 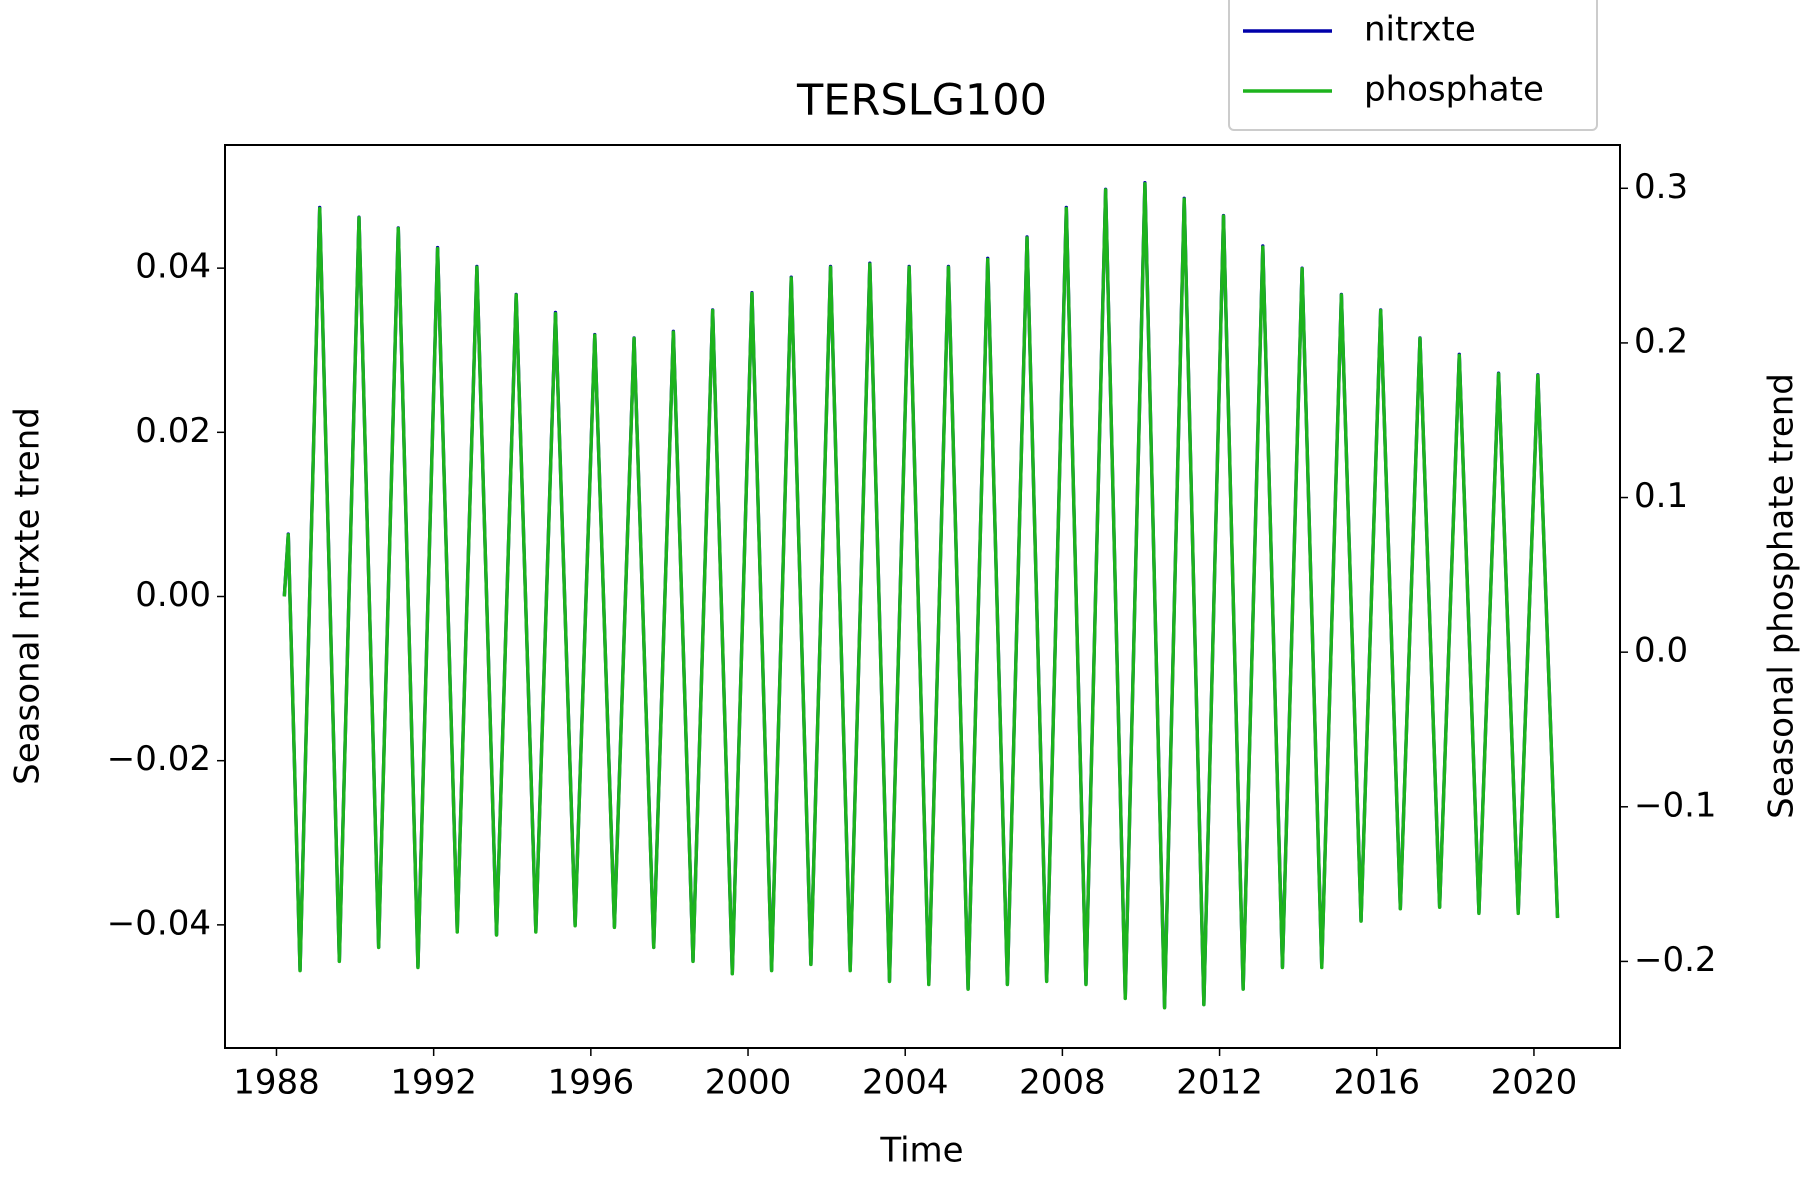 What do you see at coordinates (1376, 1083) in the screenshot?
I see `x-tick-label: 2016` at bounding box center [1376, 1083].